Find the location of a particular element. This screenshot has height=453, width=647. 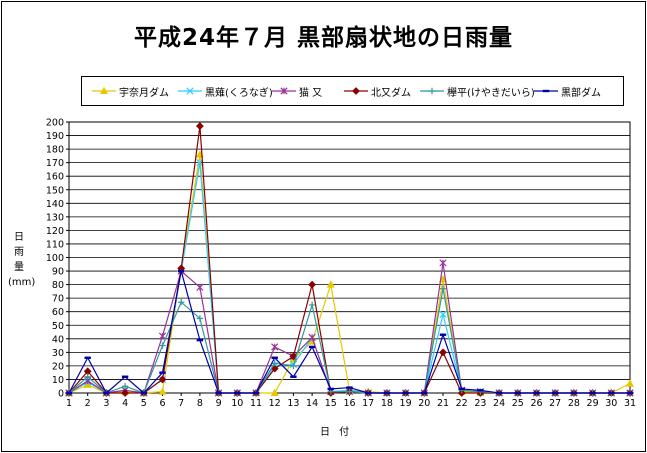

x-tick-label: 10 is located at coordinates (237, 403).